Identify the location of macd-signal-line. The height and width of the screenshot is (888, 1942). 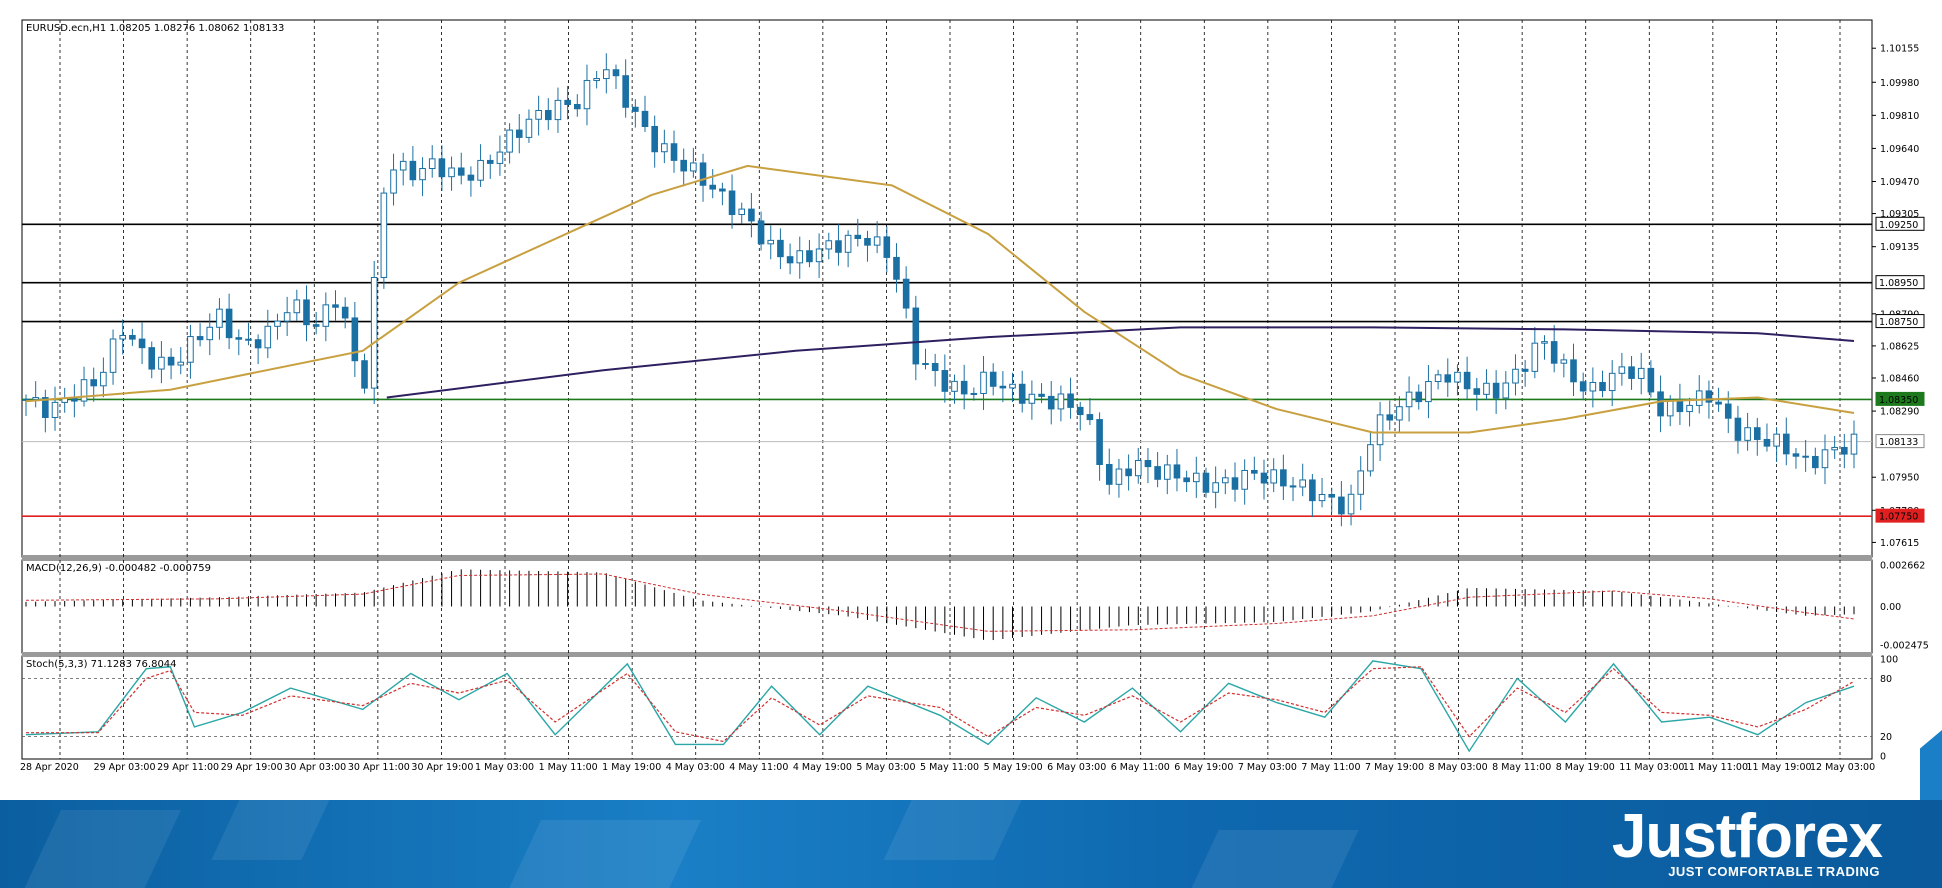
(940, 602).